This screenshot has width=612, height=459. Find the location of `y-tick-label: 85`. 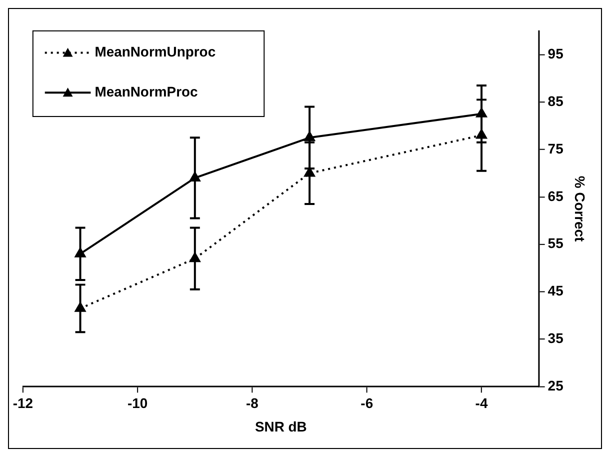

y-tick-label: 85 is located at coordinates (556, 100).